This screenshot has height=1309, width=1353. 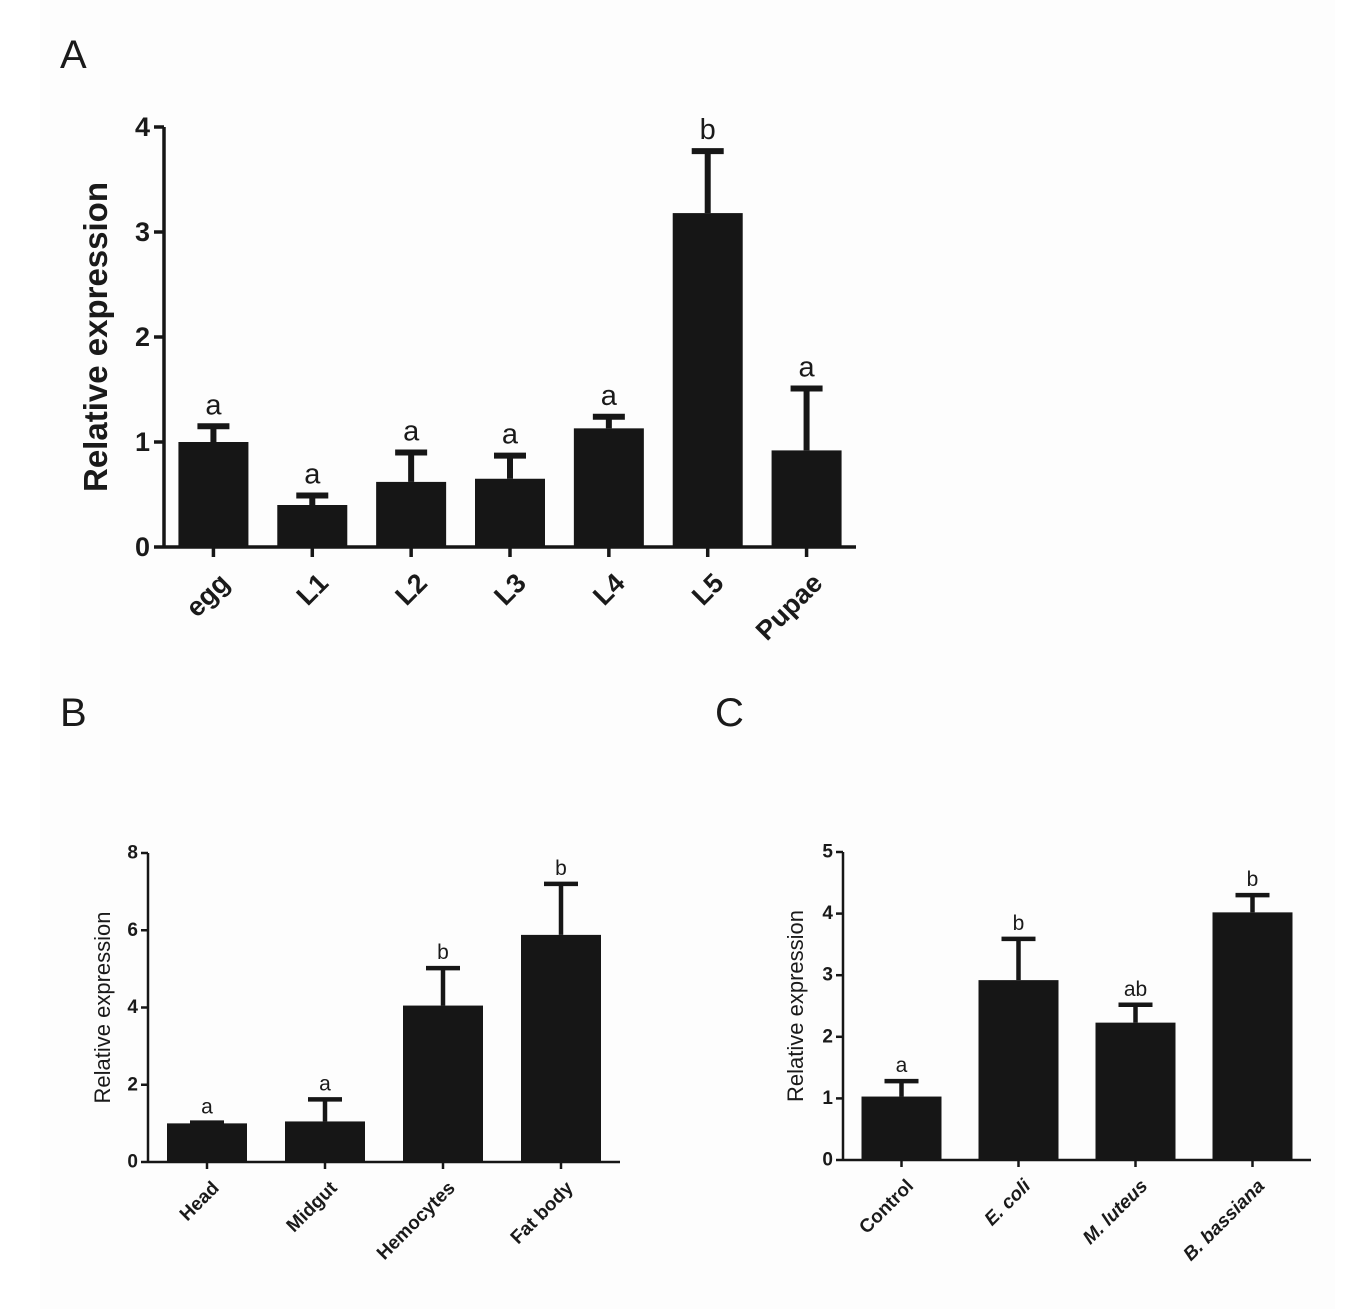 What do you see at coordinates (132, 853) in the screenshot?
I see `y-tick-label: 8` at bounding box center [132, 853].